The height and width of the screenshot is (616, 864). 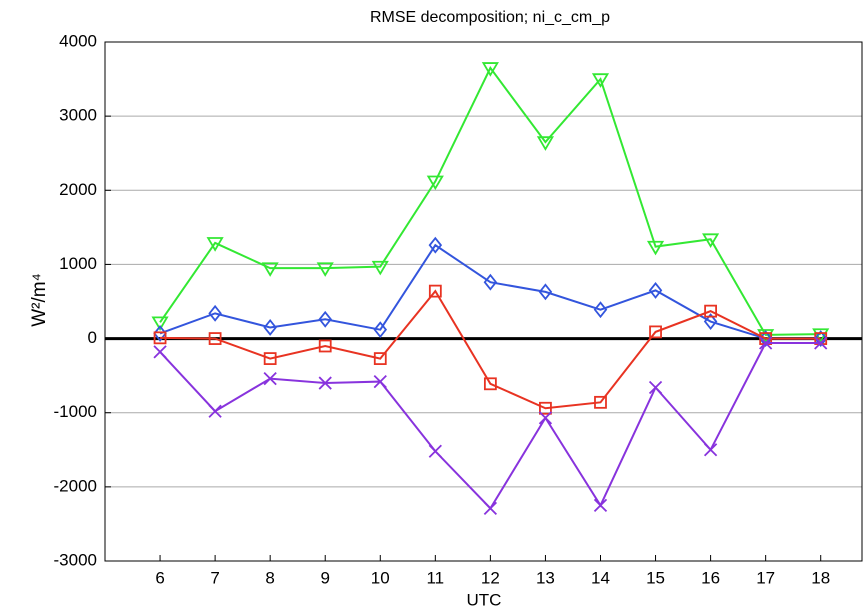 I want to click on x-tick-label: 6, so click(x=159, y=577).